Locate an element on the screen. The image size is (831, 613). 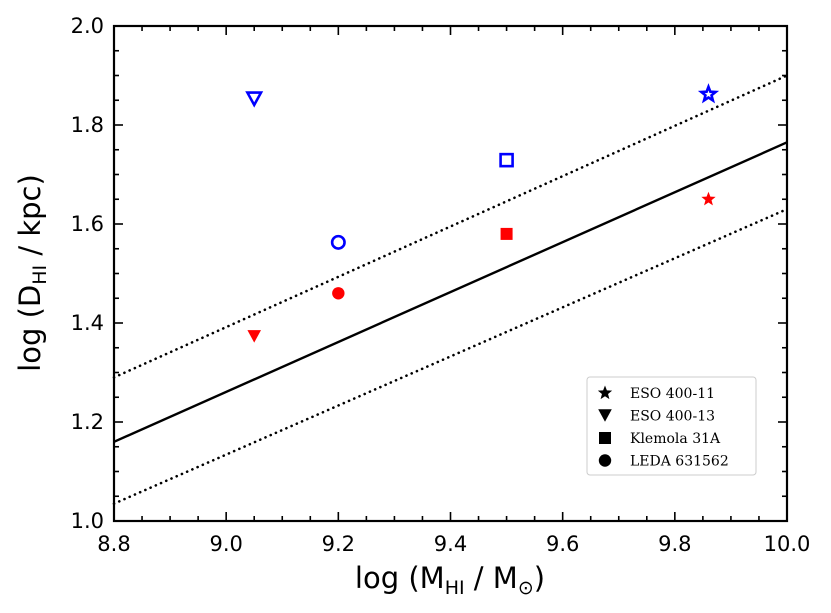
x-tick-label: 10.0 is located at coordinates (787, 544).